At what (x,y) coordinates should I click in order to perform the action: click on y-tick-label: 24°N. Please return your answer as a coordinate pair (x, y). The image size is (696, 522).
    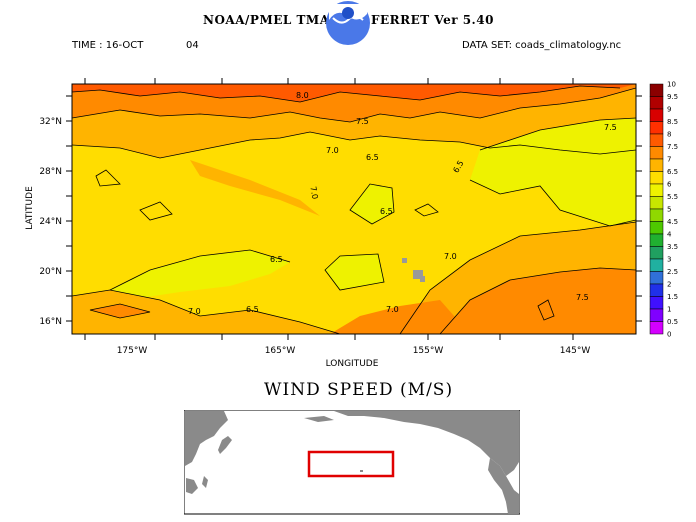
    Looking at the image, I should click on (50, 222).